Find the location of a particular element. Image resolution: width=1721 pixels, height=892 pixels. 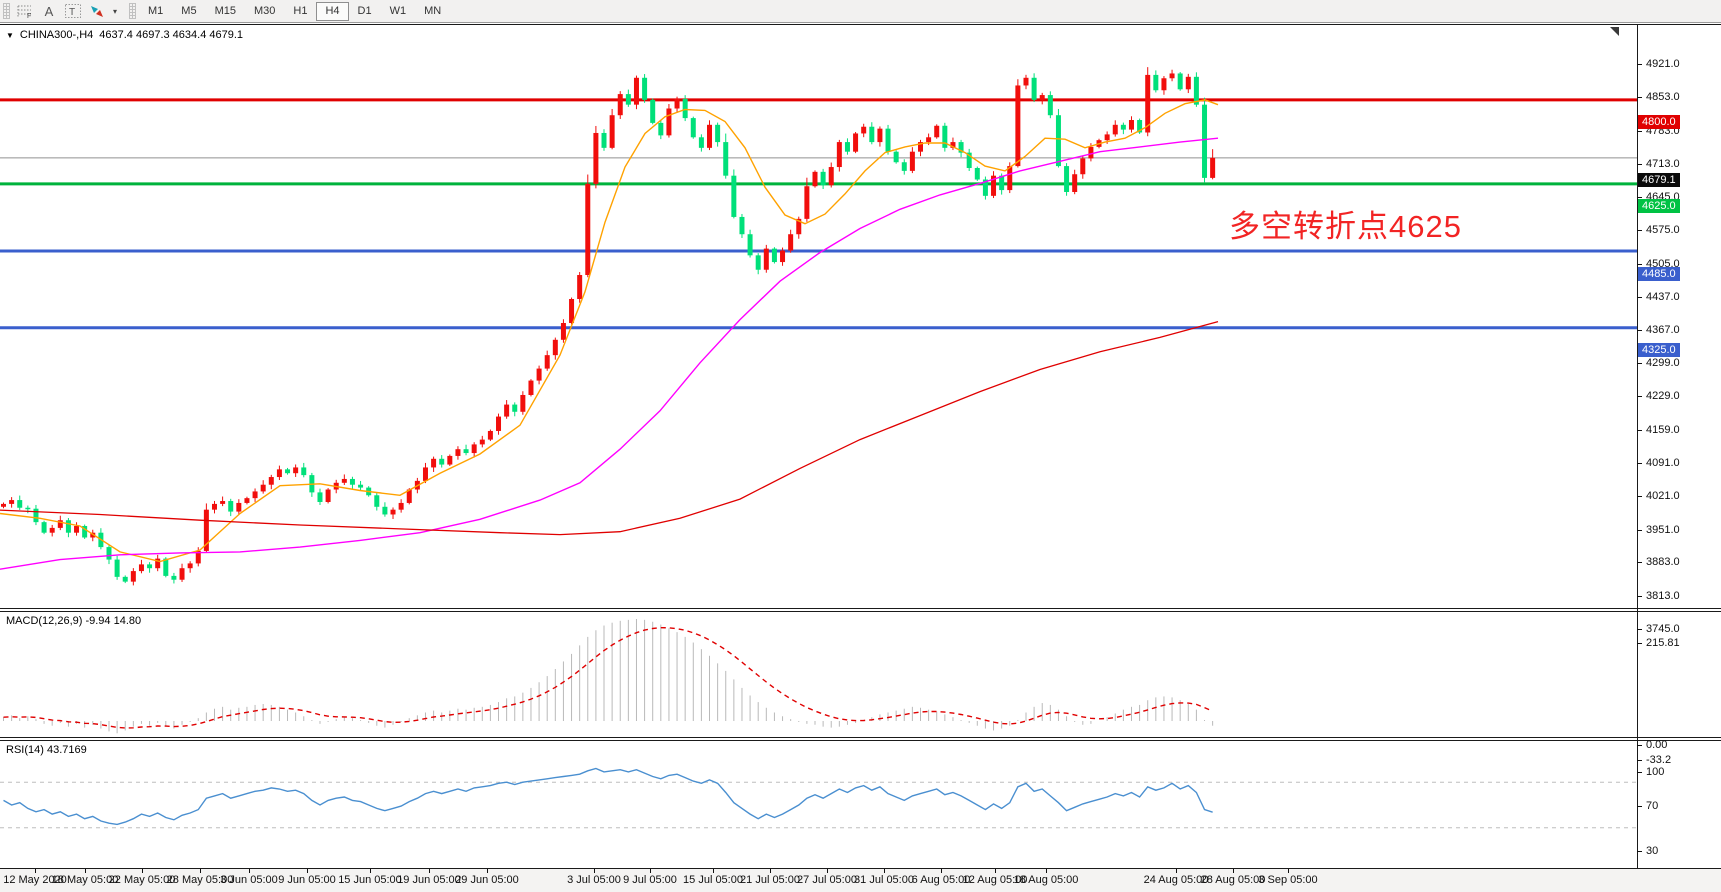

price-tick-label: 4713.0 is located at coordinates (1663, 164).